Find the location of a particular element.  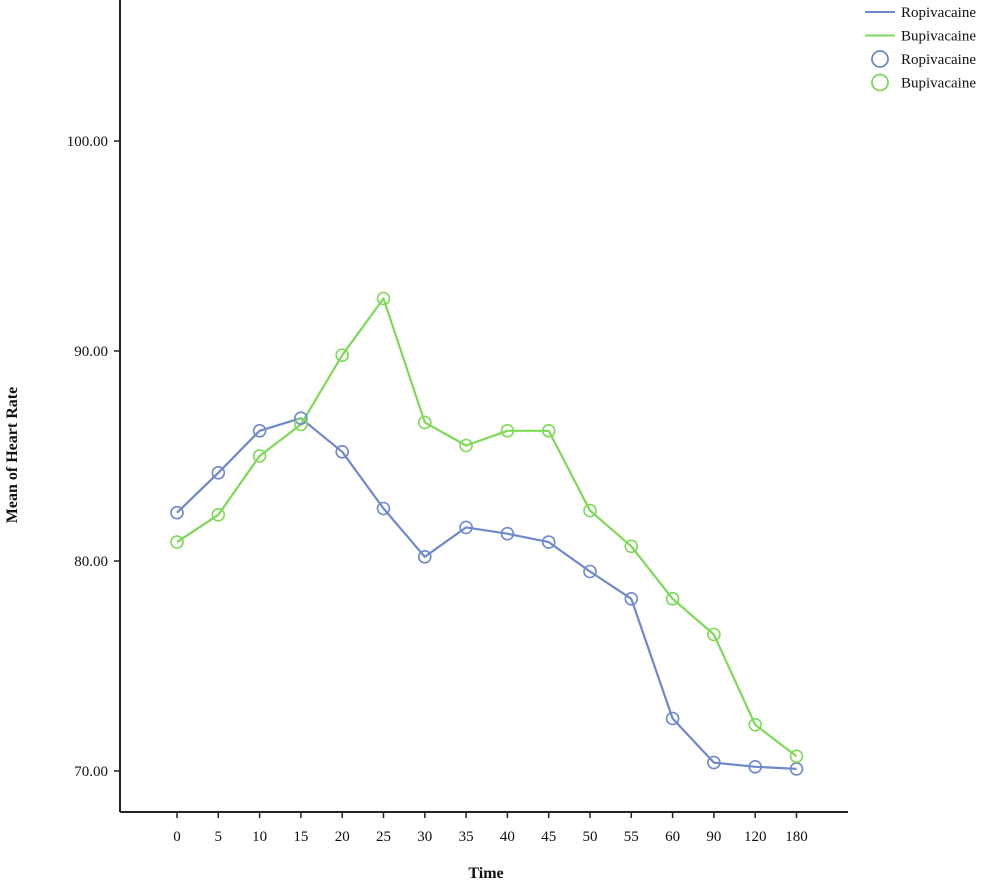

x-tick-label: 90 is located at coordinates (713, 837).